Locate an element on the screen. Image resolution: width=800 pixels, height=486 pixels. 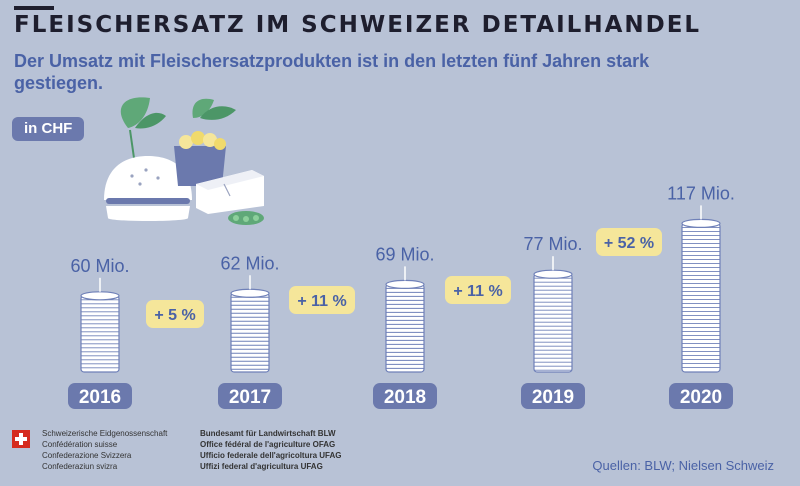
year-label-2017: 2017 is located at coordinates (250, 397).